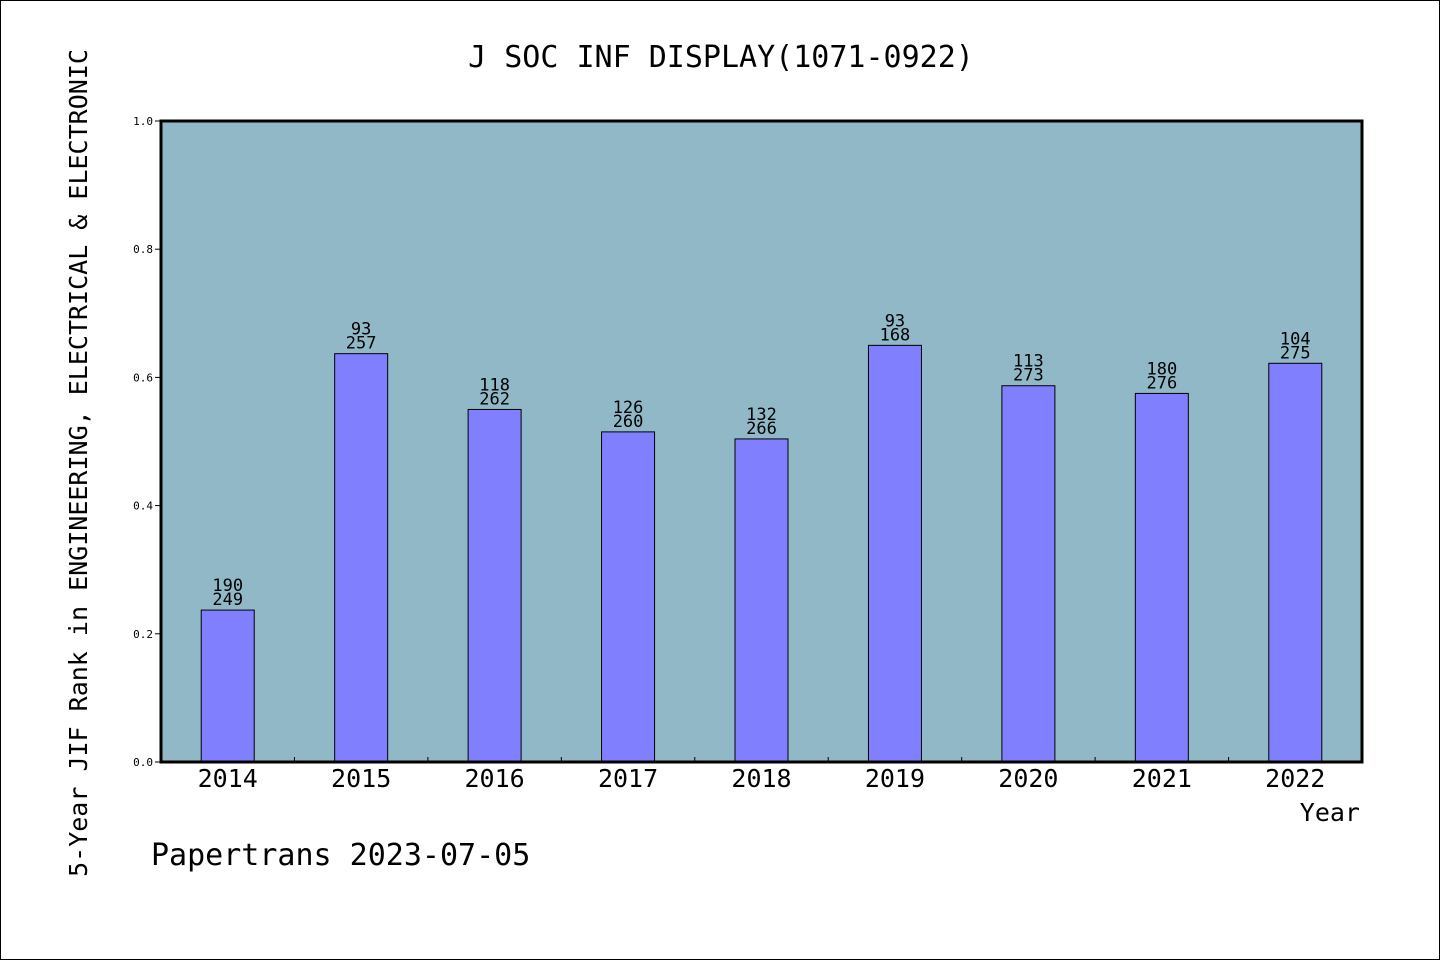 Image resolution: width=1440 pixels, height=961 pixels. What do you see at coordinates (1028, 778) in the screenshot?
I see `x-tick-label-2020: 2020` at bounding box center [1028, 778].